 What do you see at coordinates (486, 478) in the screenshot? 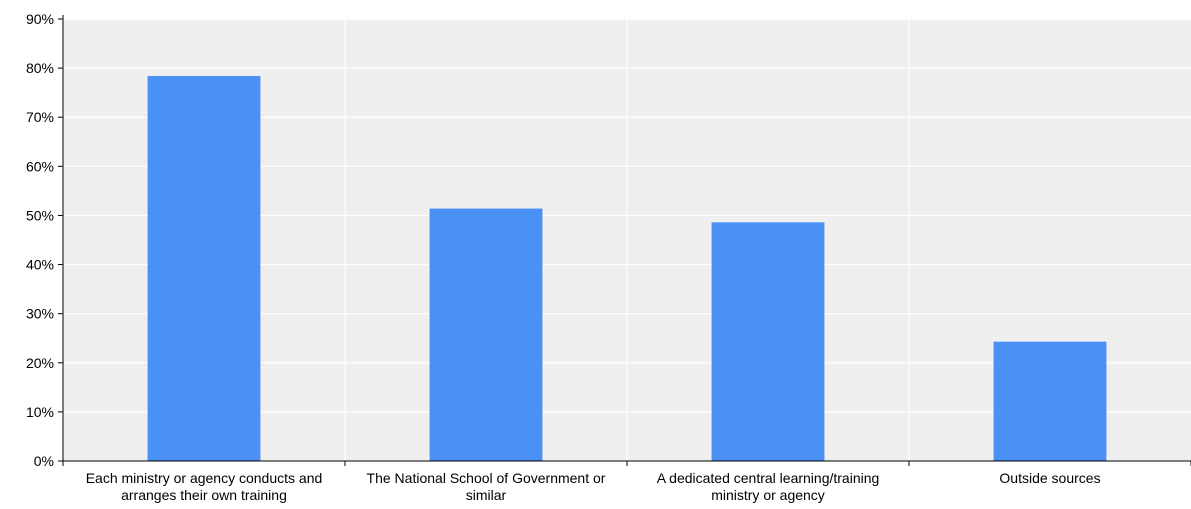
I see `category-label: The National School of Government or` at bounding box center [486, 478].